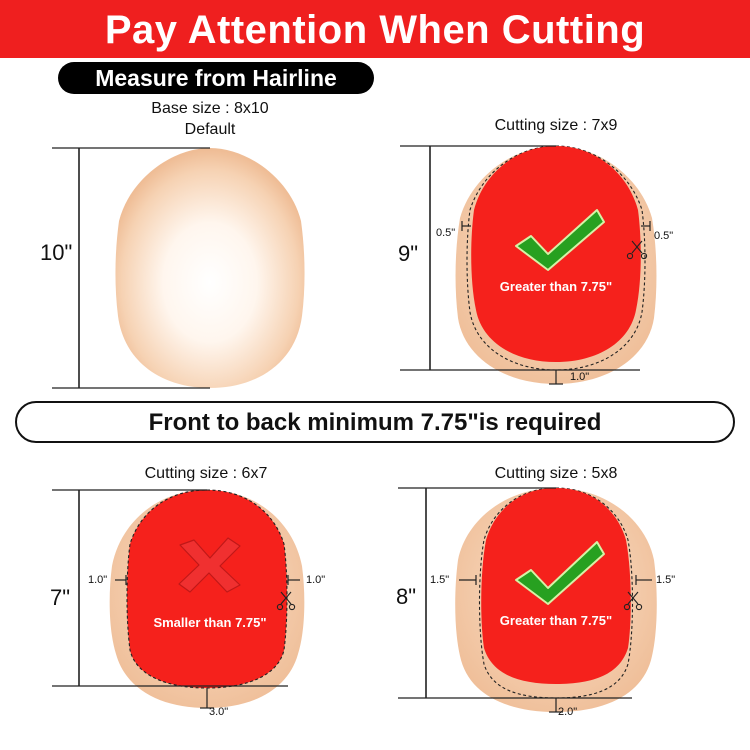 This screenshot has height=750, width=750. I want to click on length-8-label: 8", so click(406, 596).